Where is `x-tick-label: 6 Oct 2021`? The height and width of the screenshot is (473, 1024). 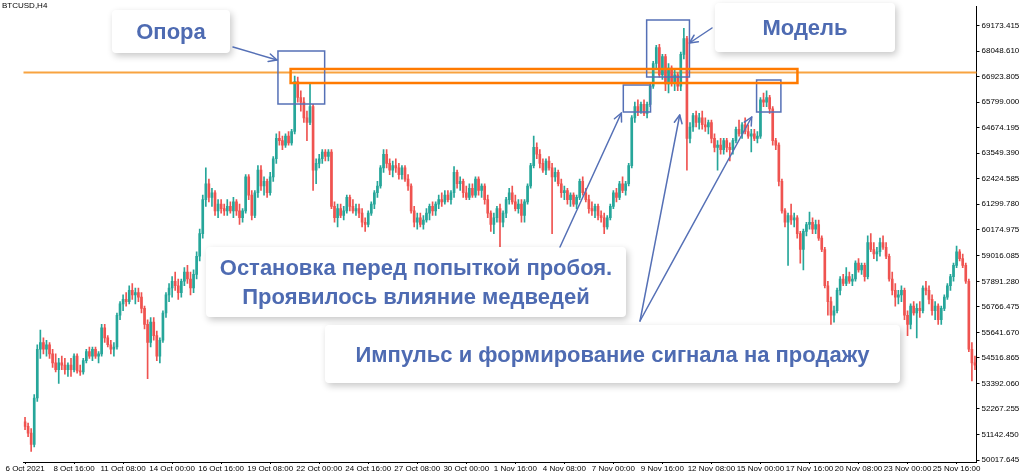 x-tick-label: 6 Oct 2021 is located at coordinates (25, 468).